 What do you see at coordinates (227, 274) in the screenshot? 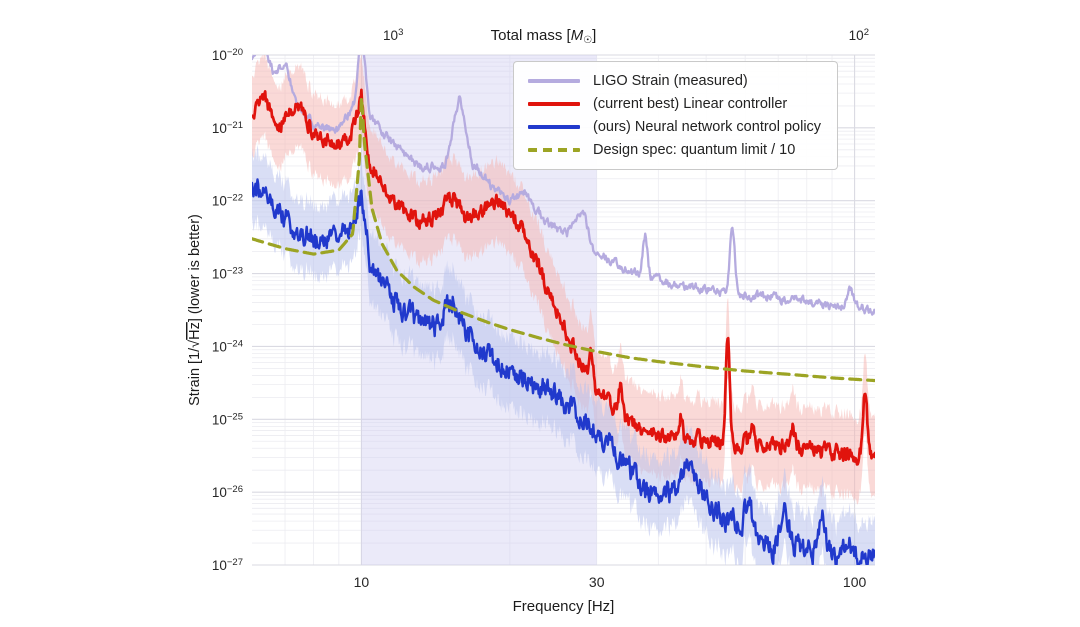
I see `y-tick-label: 10−23` at bounding box center [227, 274].